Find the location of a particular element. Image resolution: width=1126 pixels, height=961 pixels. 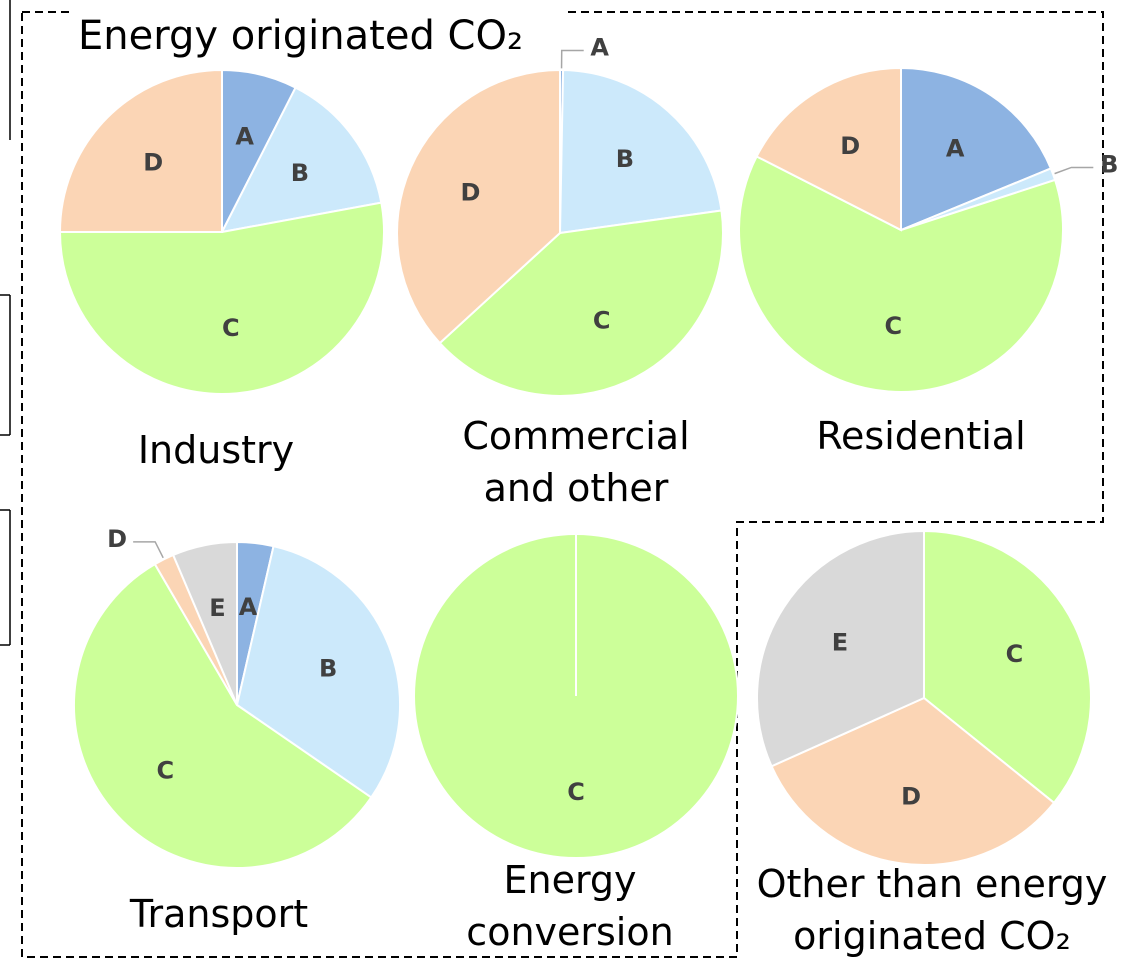

group-title: Energy originated CO₂ is located at coordinates (300, 36).